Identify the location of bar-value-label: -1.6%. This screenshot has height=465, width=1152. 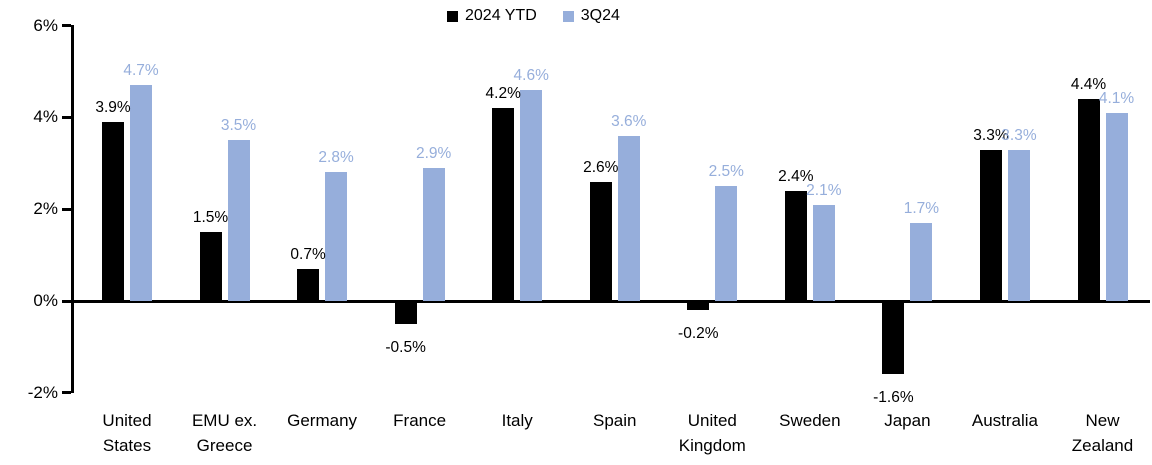
(893, 398).